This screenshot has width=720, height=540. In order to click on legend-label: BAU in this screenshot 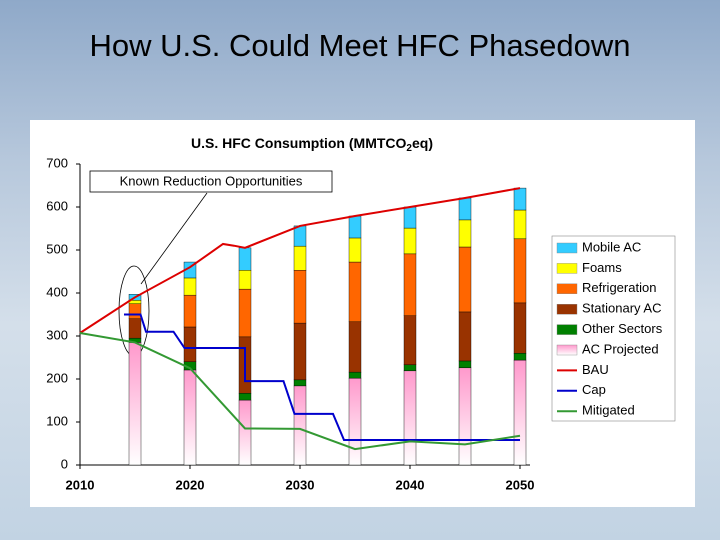, I will do `click(595, 369)`.